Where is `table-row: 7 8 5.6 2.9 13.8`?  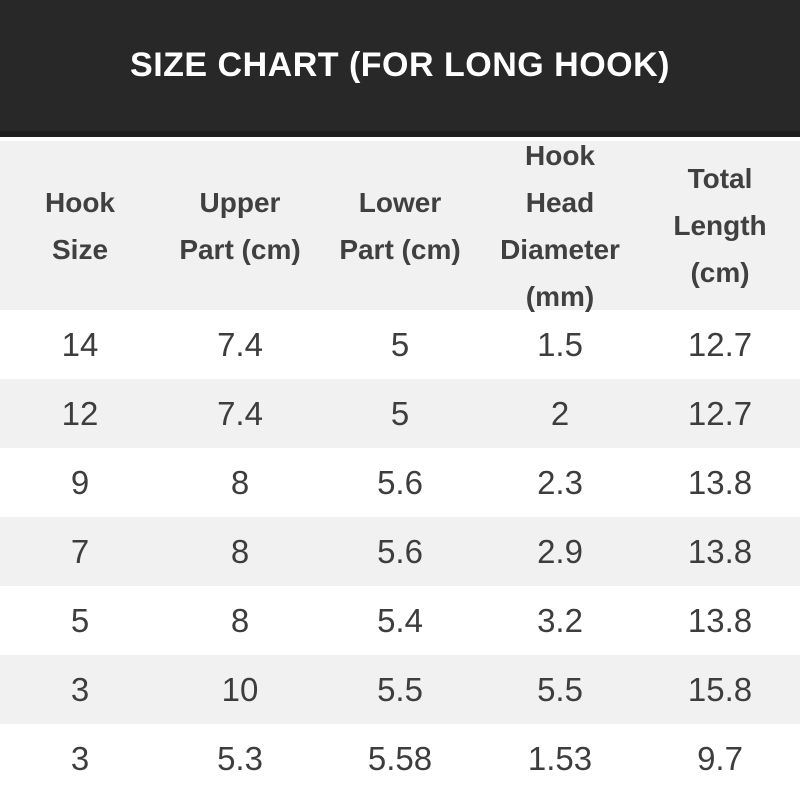
table-row: 7 8 5.6 2.9 13.8 is located at coordinates (400, 551).